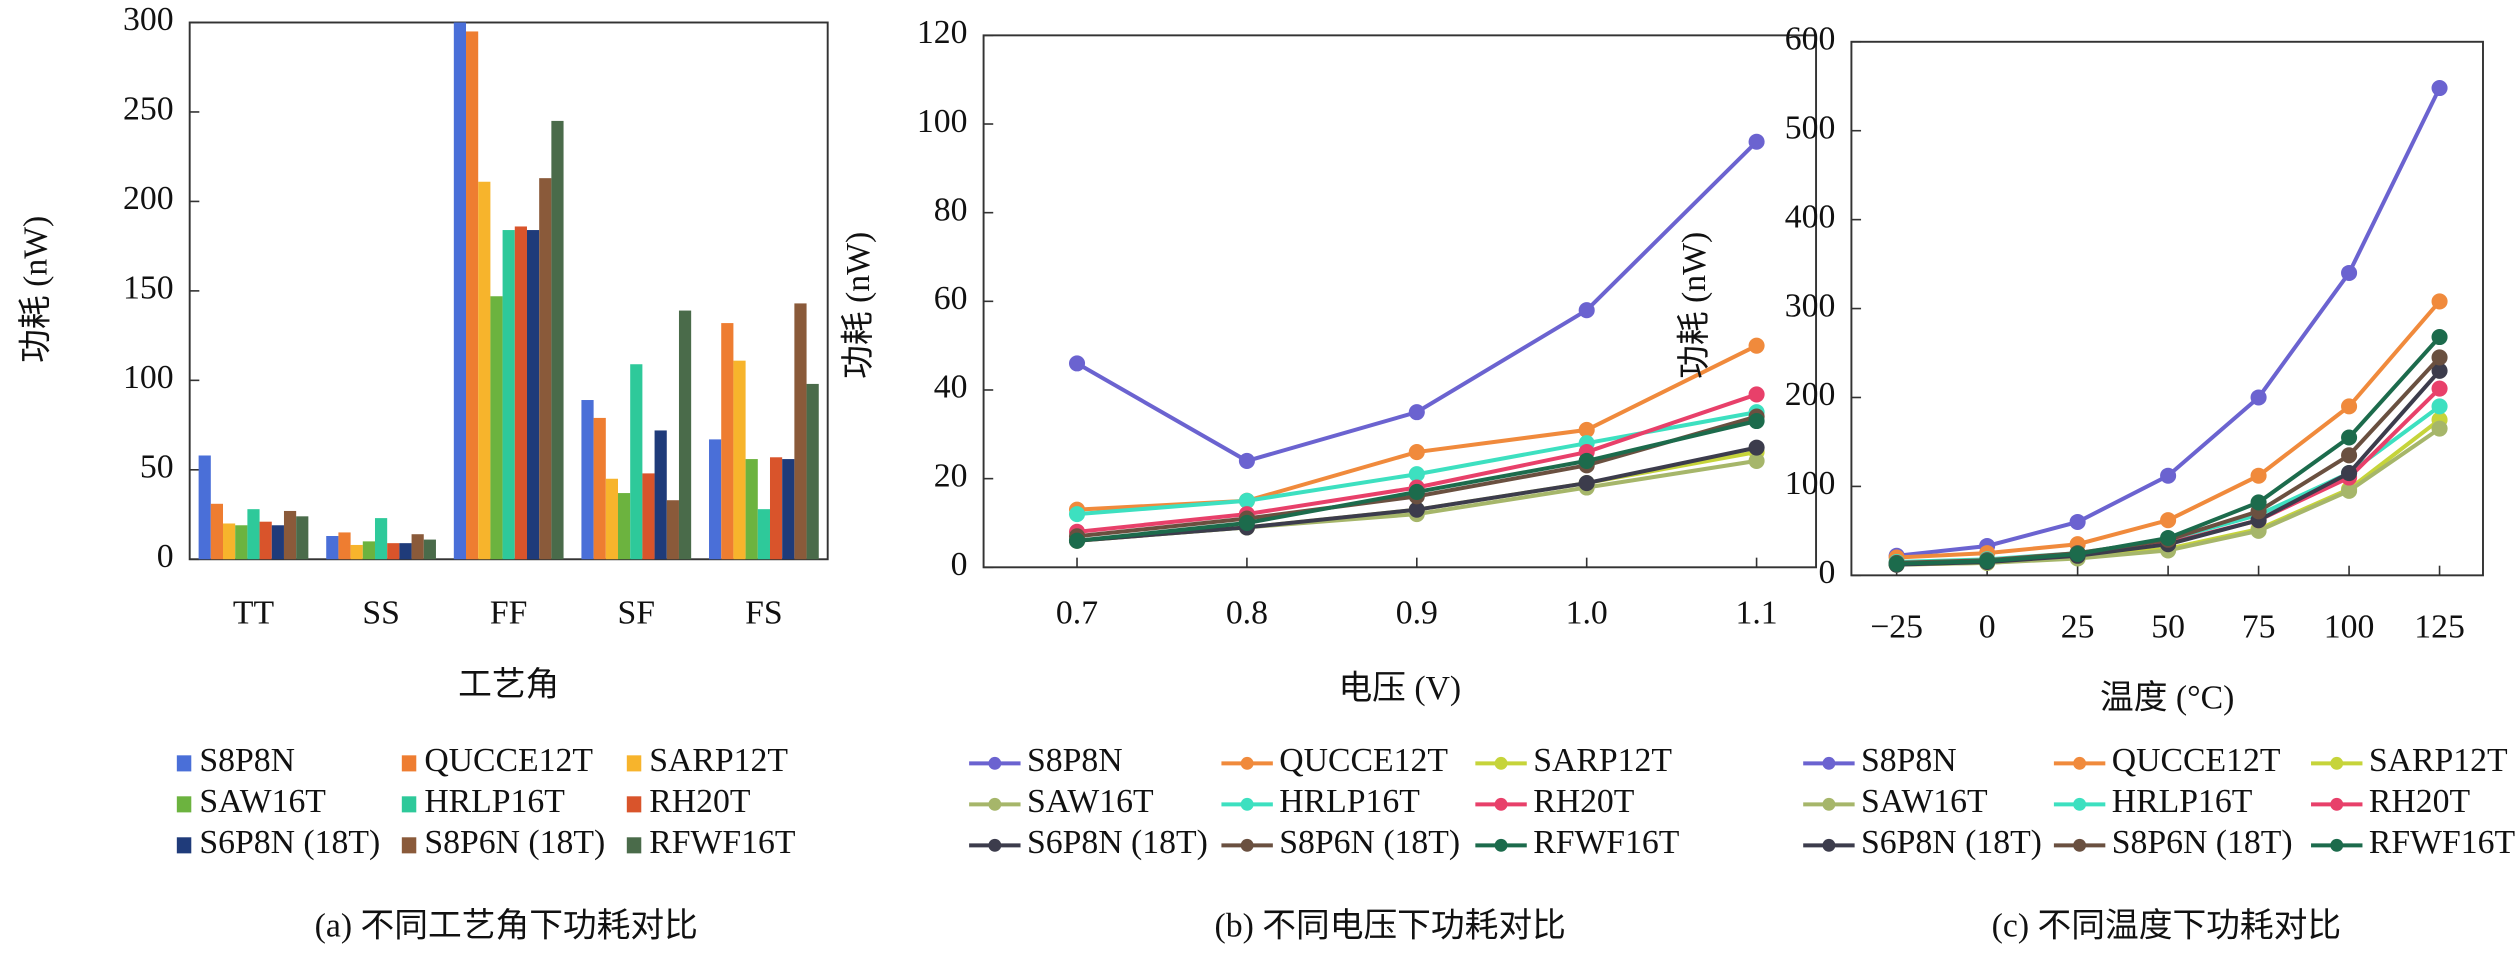 The height and width of the screenshot is (953, 2520). What do you see at coordinates (1896, 627) in the screenshot?
I see `x-tick-label: −25` at bounding box center [1896, 627].